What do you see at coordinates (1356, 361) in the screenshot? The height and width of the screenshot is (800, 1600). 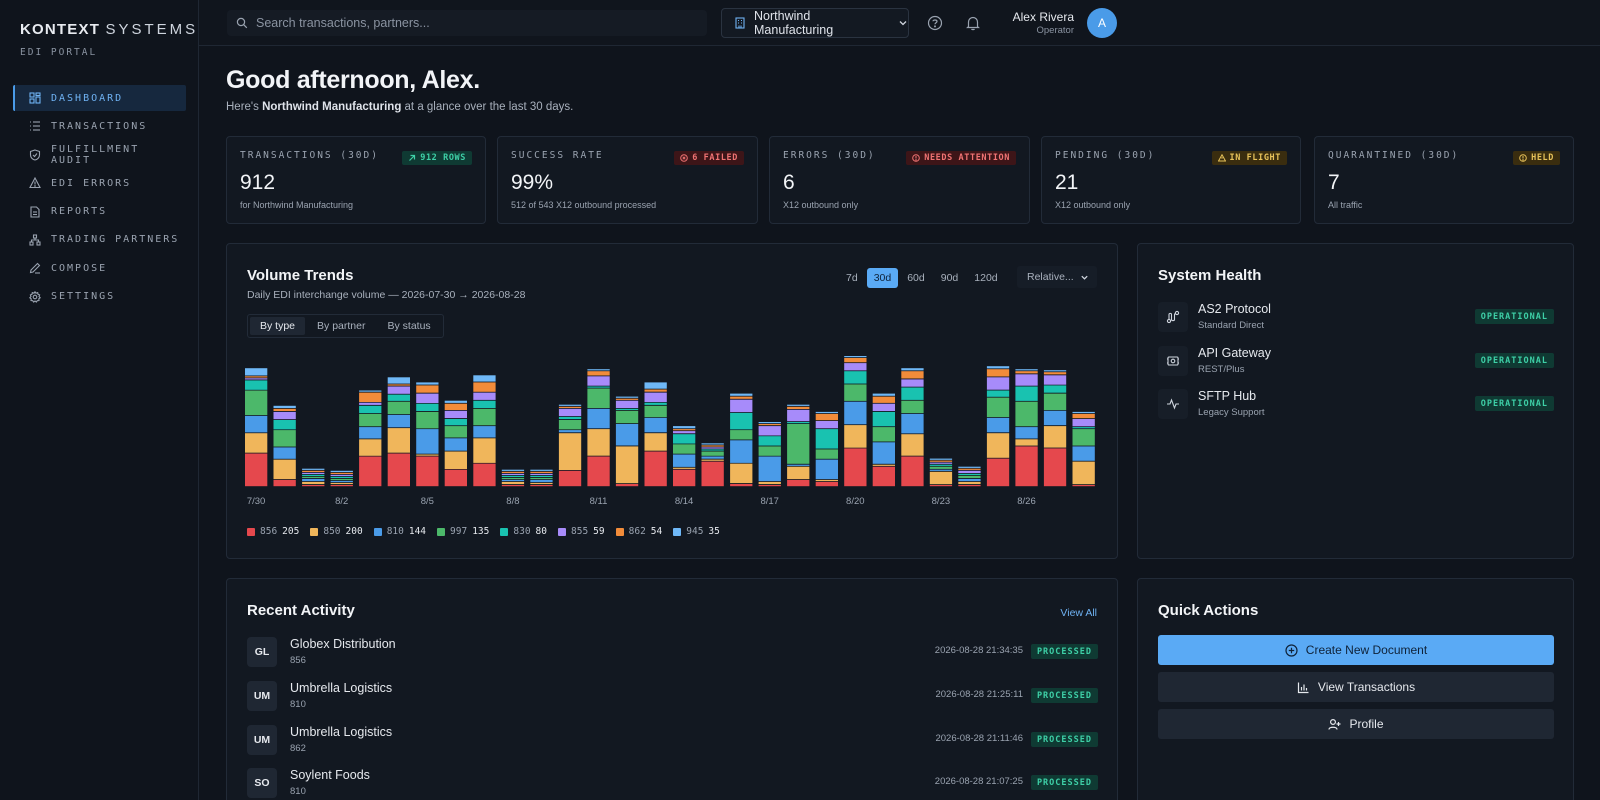 I see `service-row: API Gateway REST/Plus OPERATIONAL` at bounding box center [1356, 361].